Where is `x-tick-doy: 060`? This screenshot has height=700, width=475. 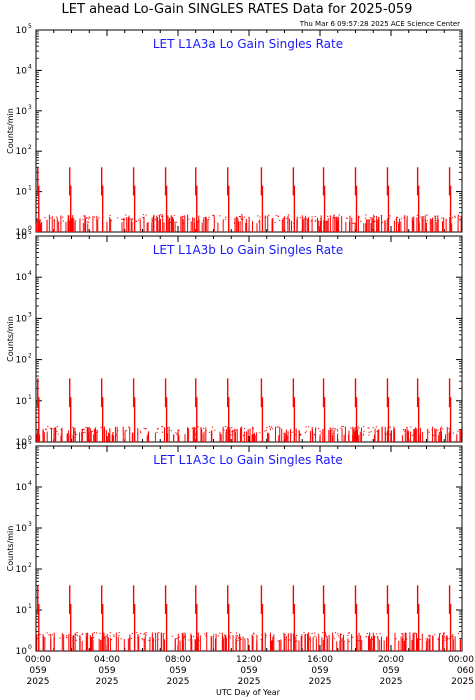 x-tick-doy: 060 is located at coordinates (465, 671).